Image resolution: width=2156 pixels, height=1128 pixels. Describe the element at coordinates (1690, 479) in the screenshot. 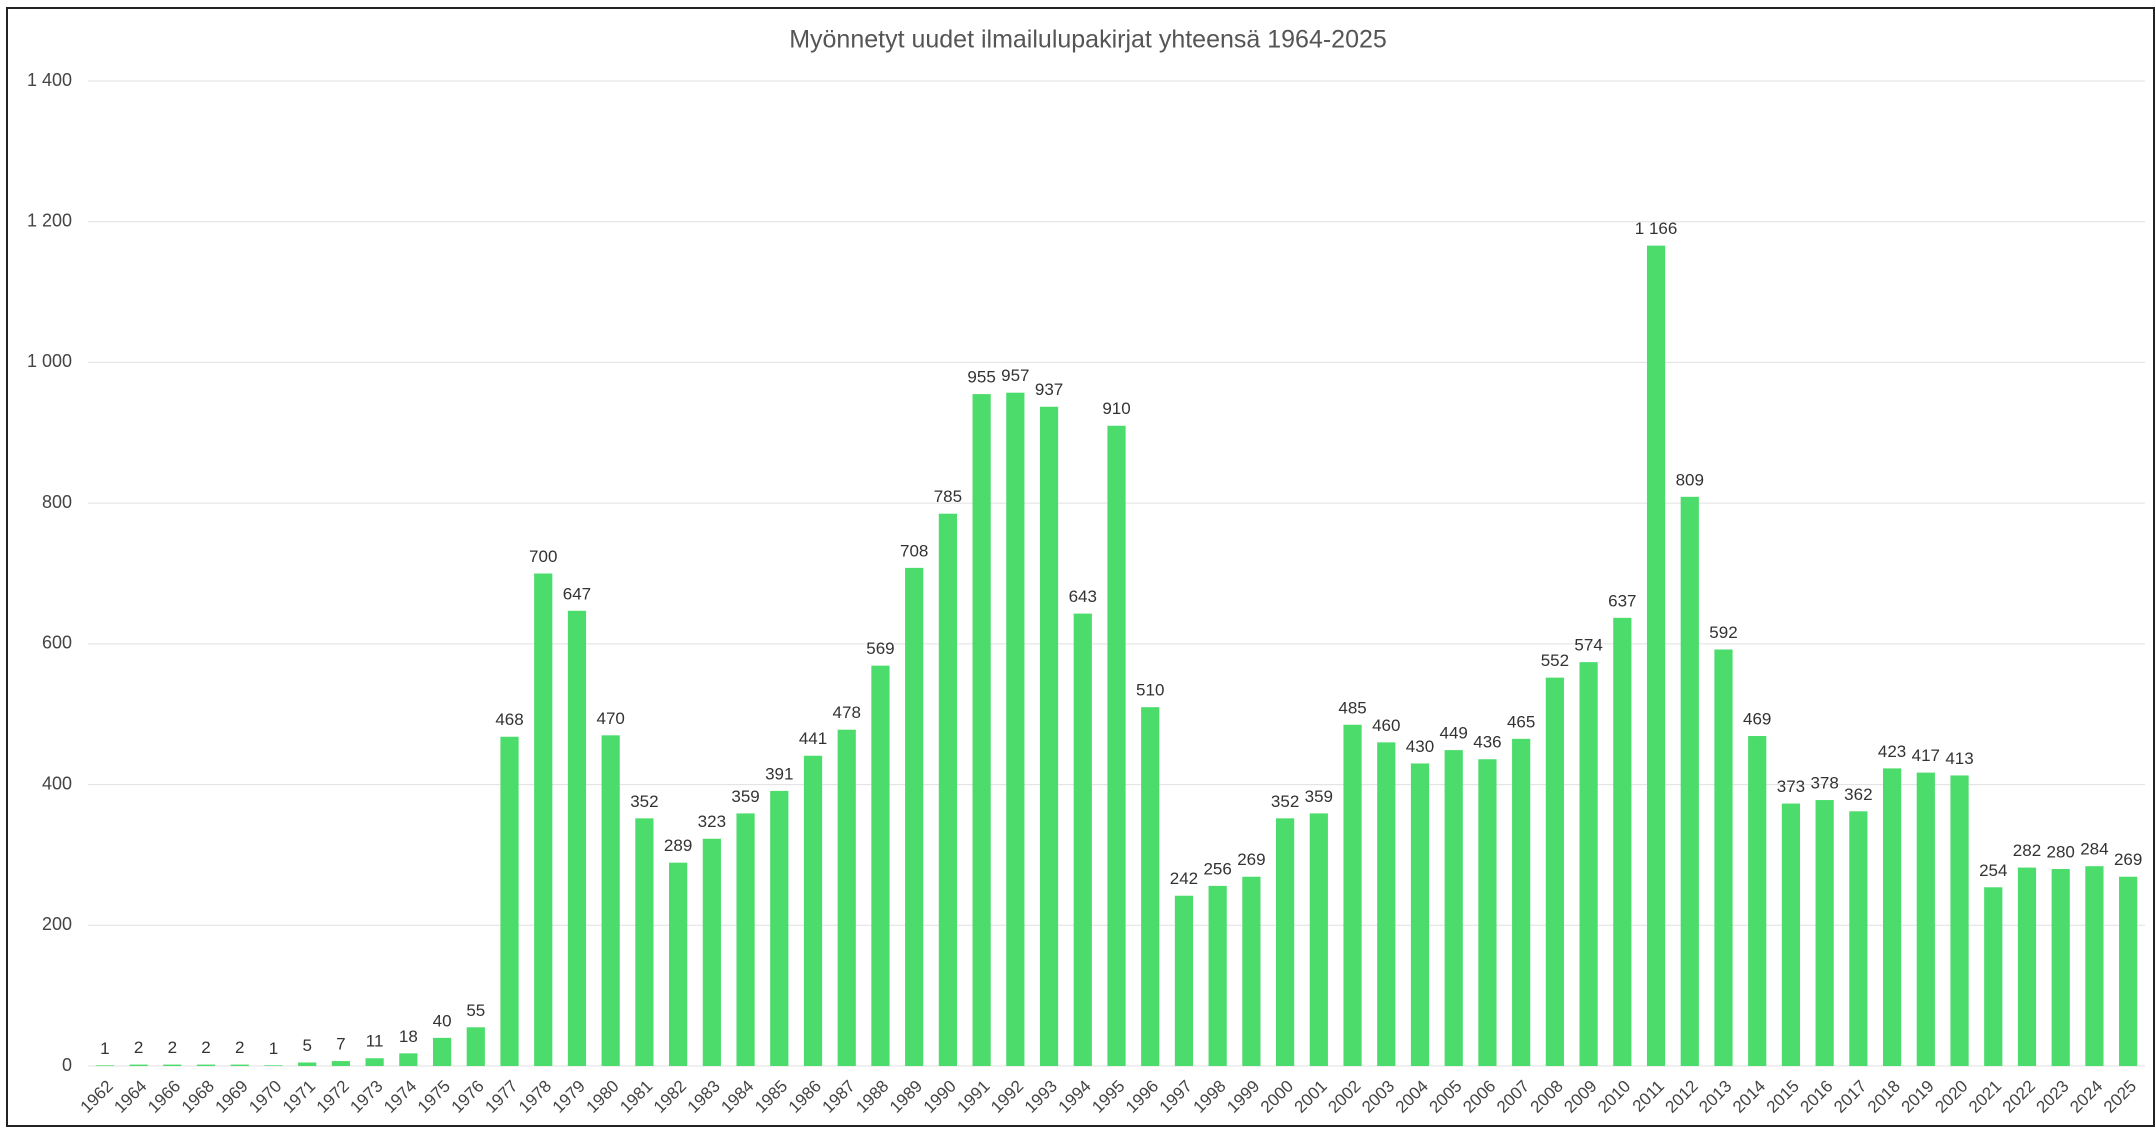

I see `data-label: 809` at that location.